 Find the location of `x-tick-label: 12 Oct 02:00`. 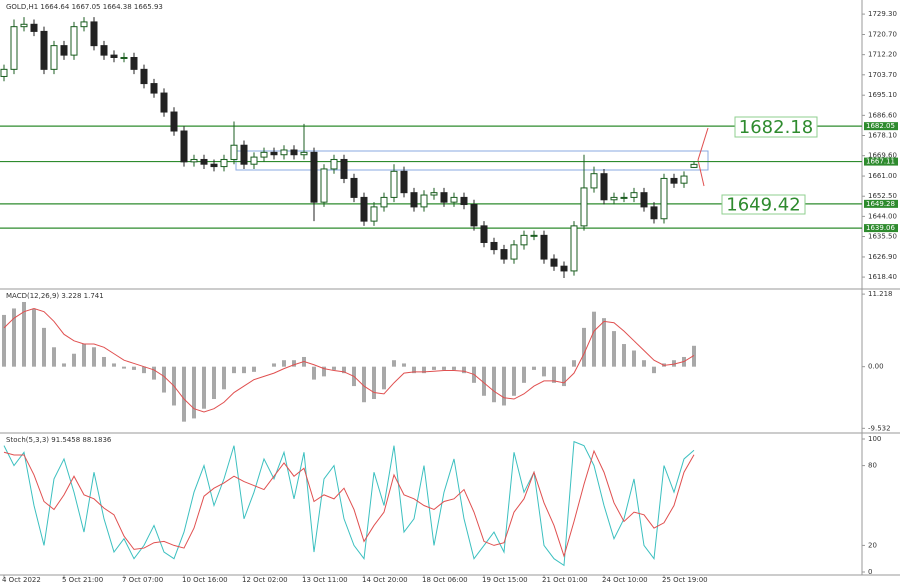

x-tick-label: 12 Oct 02:00 is located at coordinates (265, 580).